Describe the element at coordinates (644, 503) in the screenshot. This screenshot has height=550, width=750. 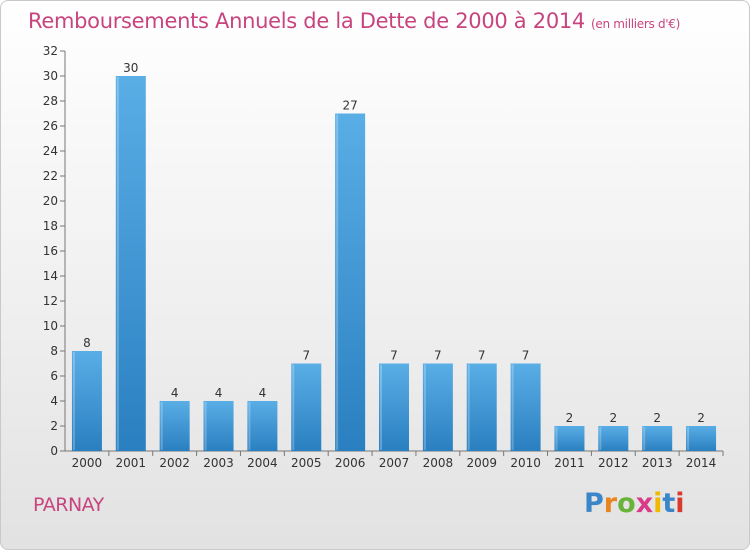
I see `logo-letter: x` at that location.